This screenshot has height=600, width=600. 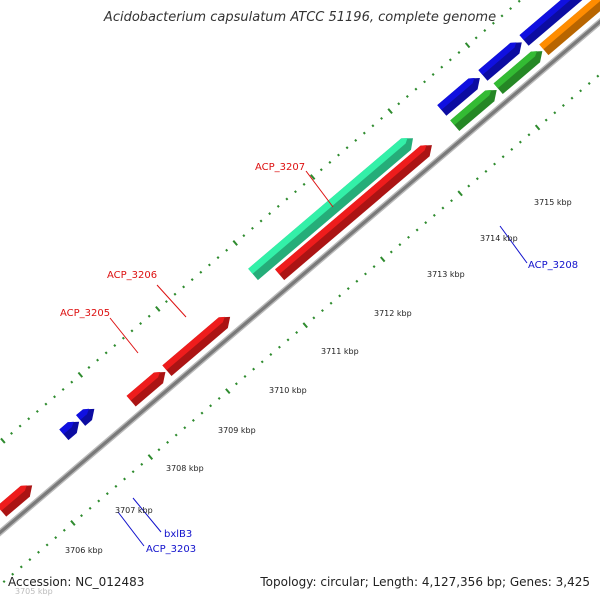 What do you see at coordinates (288, 390) in the screenshot?
I see `scale-label: 3710 kbp` at bounding box center [288, 390].